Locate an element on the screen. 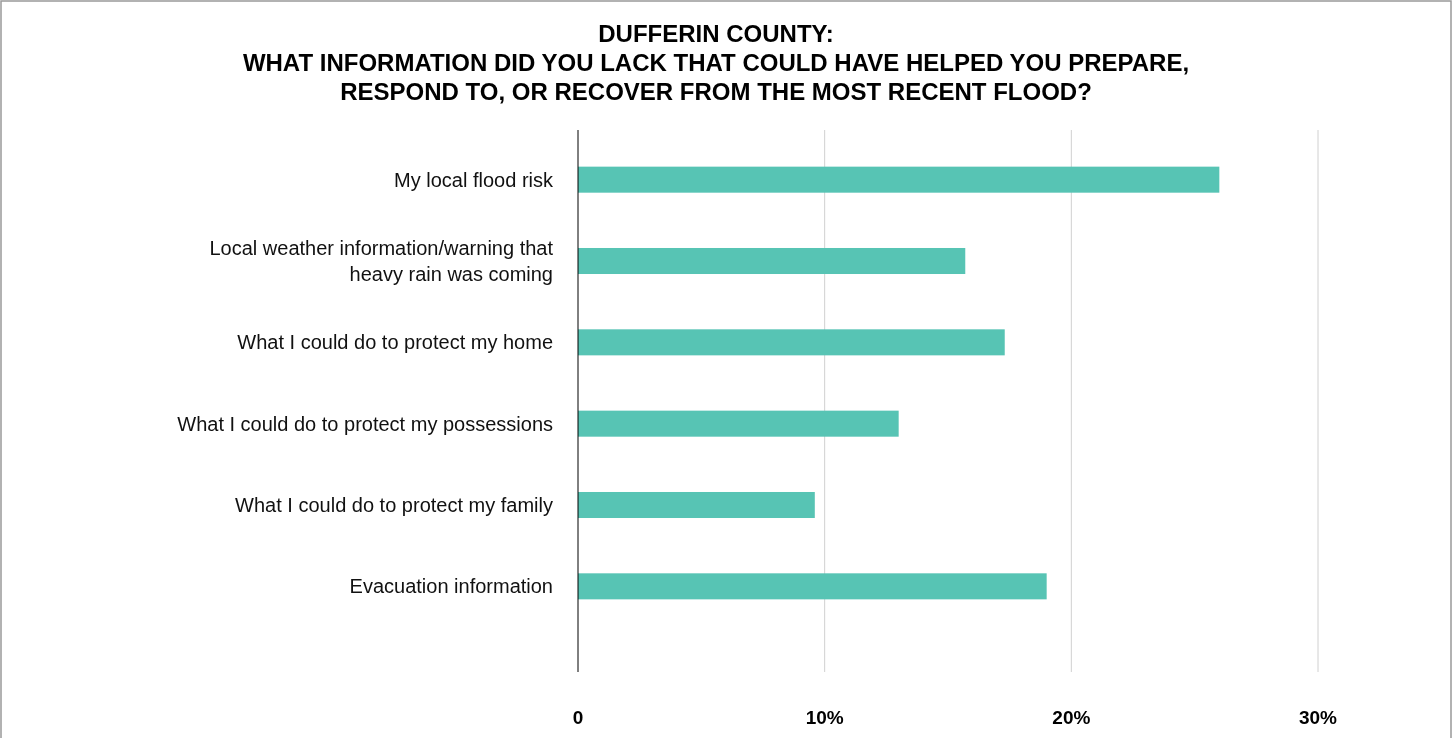 The image size is (1452, 738). y-tick-label: What I could do to protect my family is located at coordinates (394, 505).